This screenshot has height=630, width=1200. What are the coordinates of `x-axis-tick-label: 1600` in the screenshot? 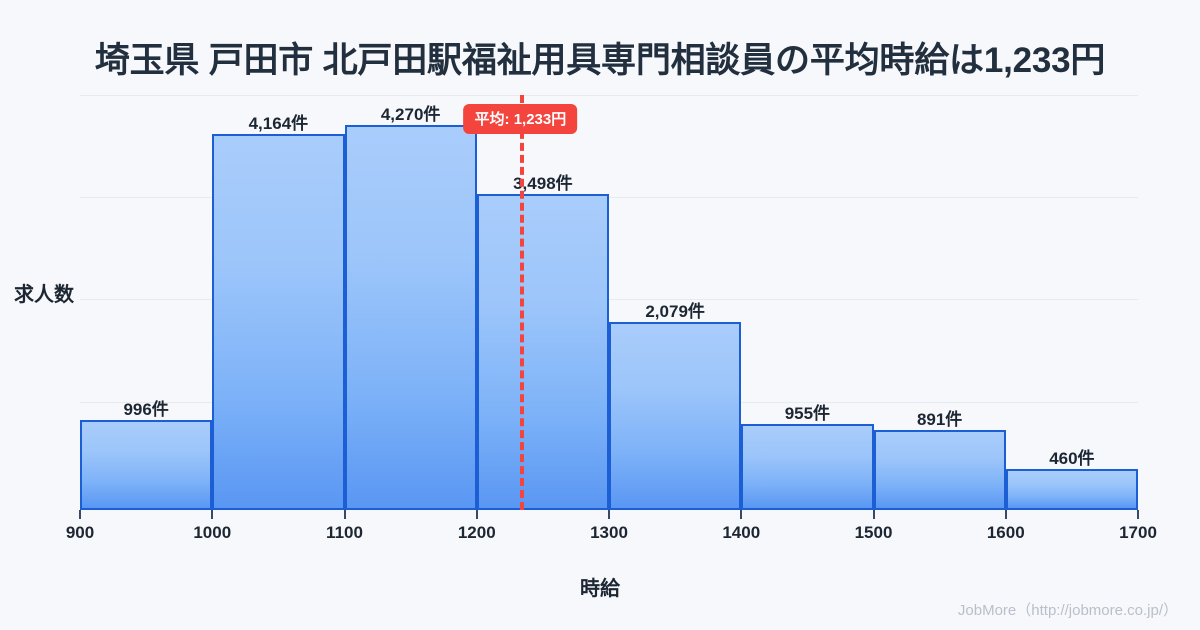 It's located at (1005, 532).